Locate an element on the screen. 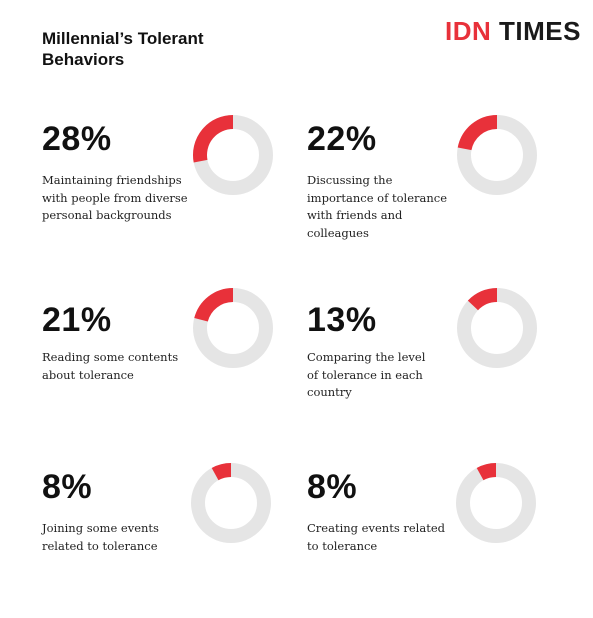  stat-item-5: 8% Creating events related to tolerance is located at coordinates (439, 540).